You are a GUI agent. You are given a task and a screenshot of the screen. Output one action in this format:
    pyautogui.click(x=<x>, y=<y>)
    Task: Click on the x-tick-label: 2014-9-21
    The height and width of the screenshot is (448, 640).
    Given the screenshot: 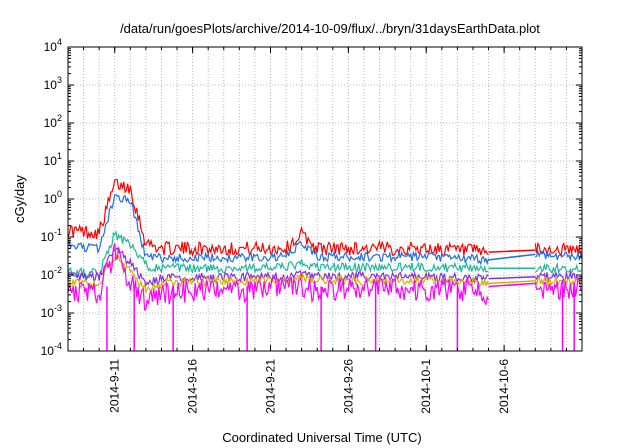 What is the action you would take?
    pyautogui.click(x=270, y=386)
    